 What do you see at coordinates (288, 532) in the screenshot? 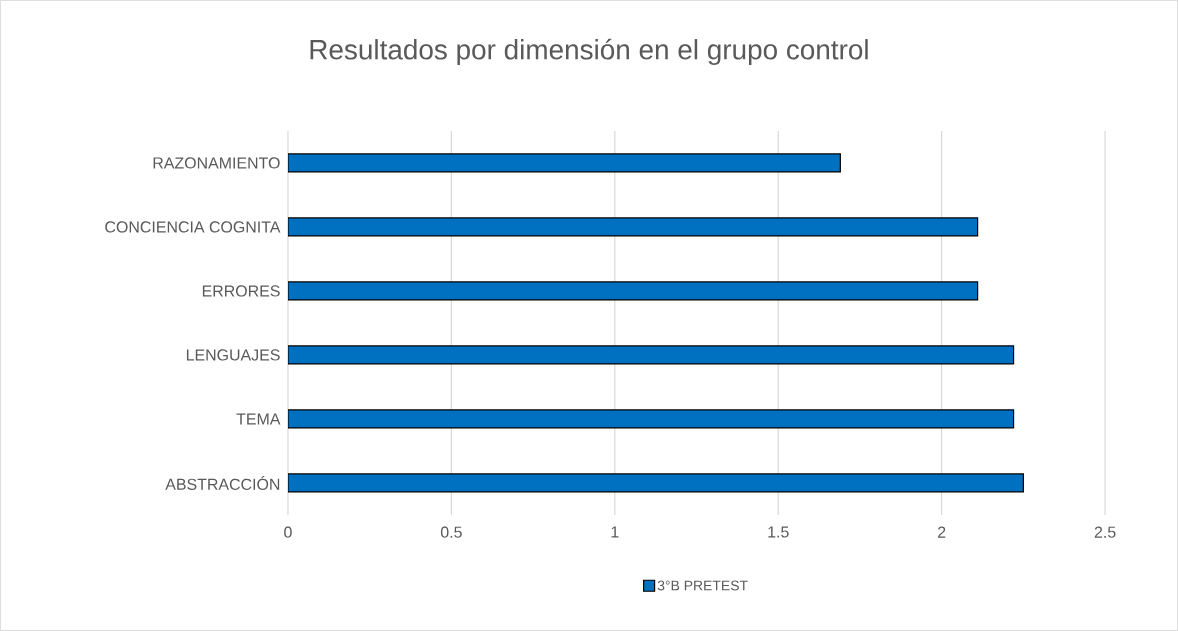
I see `x-tick-label: 0` at bounding box center [288, 532].